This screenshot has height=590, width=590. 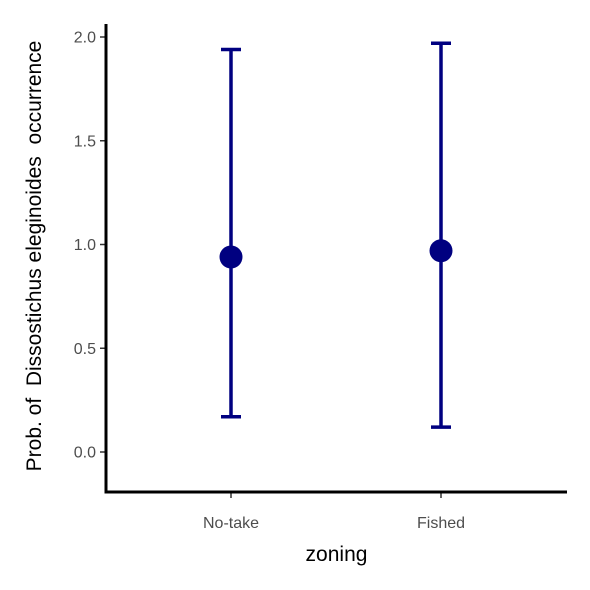 What do you see at coordinates (85, 245) in the screenshot?
I see `y-tick-label: 1.0` at bounding box center [85, 245].